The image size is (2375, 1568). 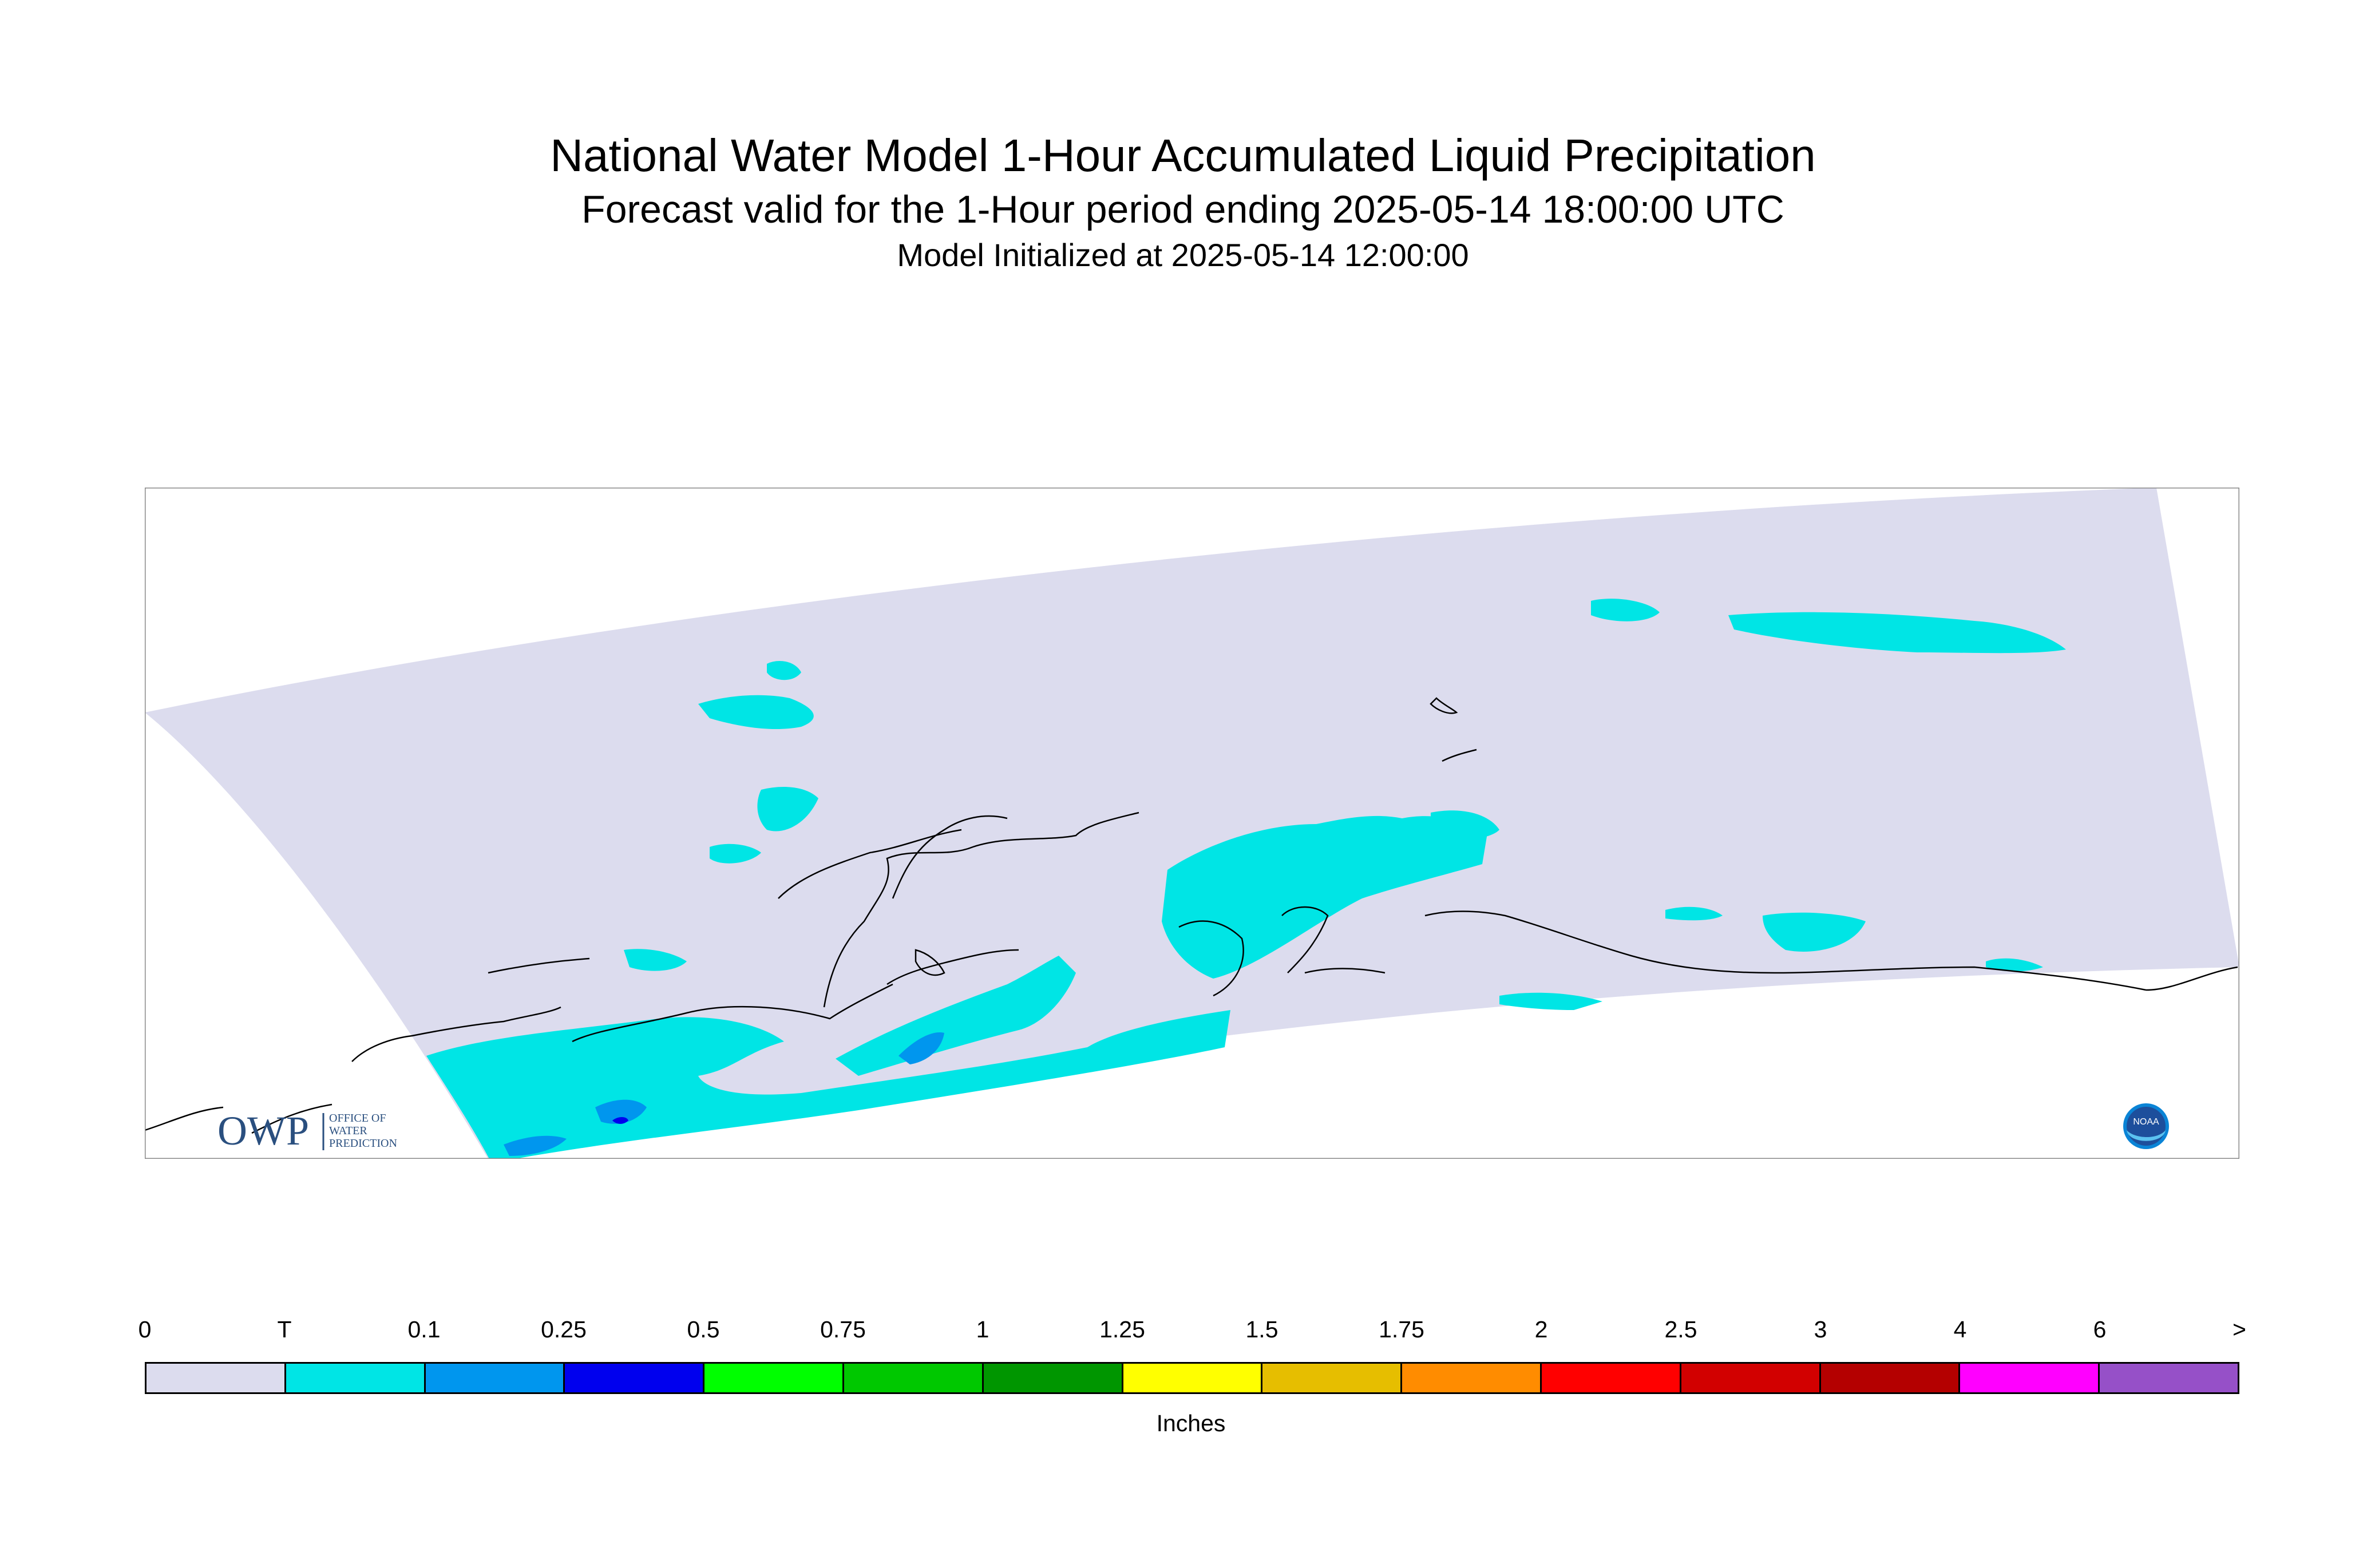 What do you see at coordinates (2100, 1329) in the screenshot?
I see `legend-tick-label: 6` at bounding box center [2100, 1329].